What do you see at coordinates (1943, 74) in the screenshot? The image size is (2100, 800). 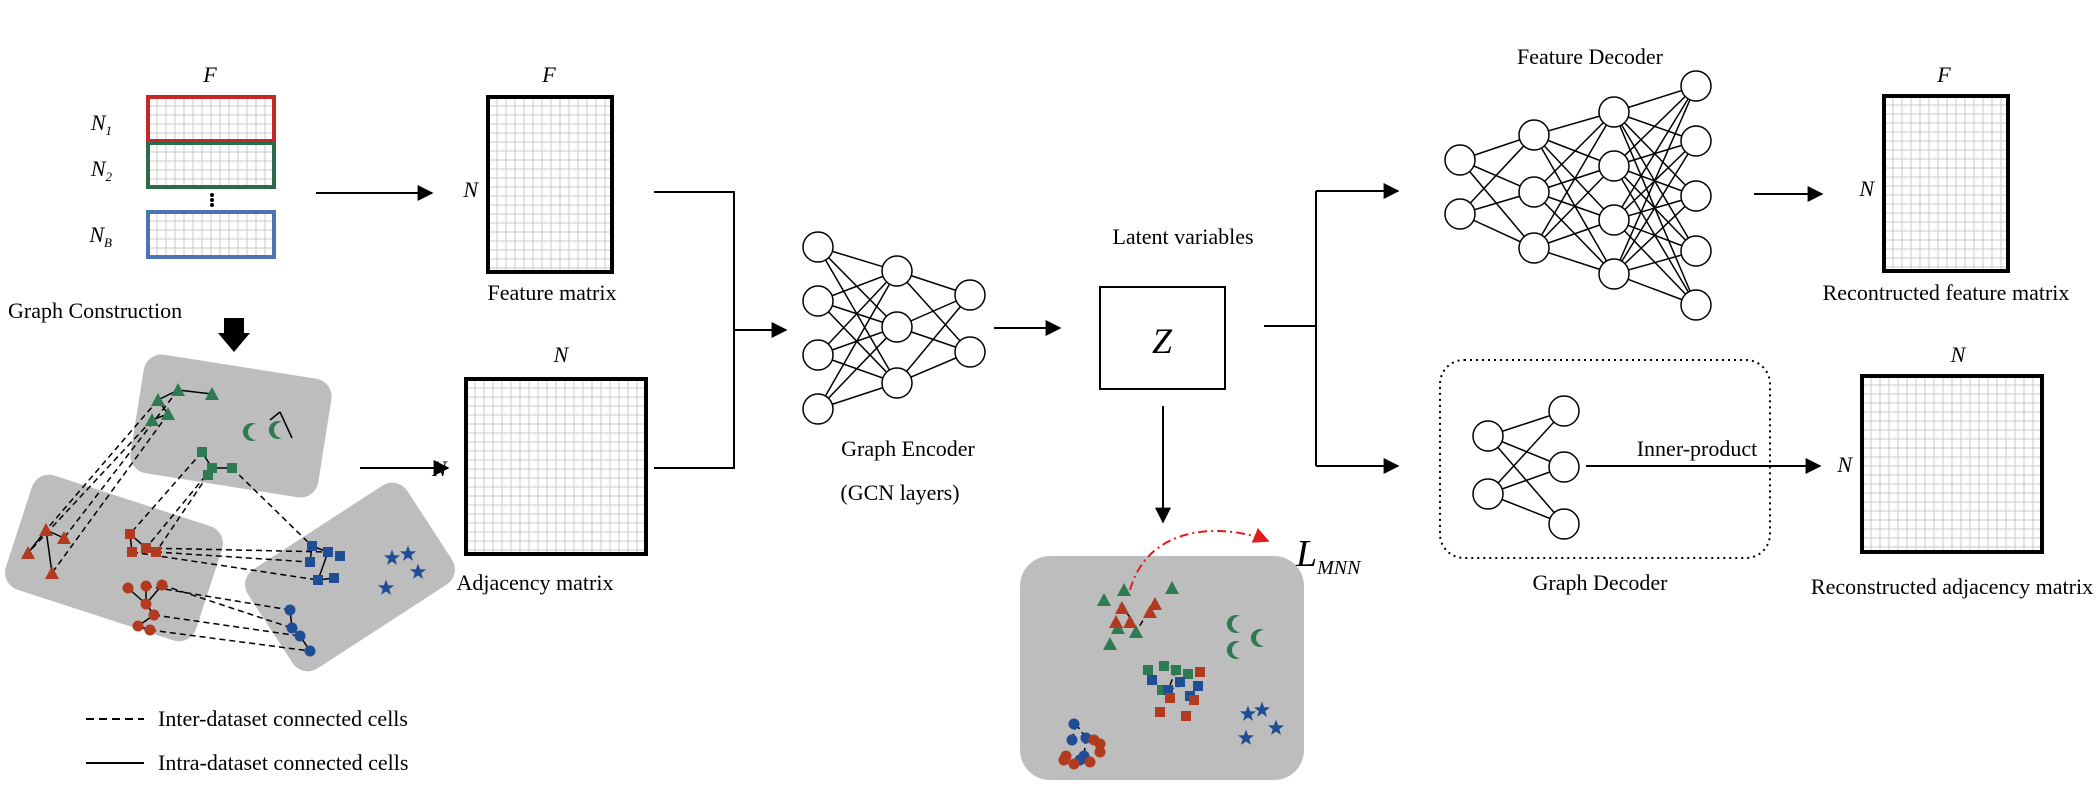 I see `recon-feature-f-label: F` at bounding box center [1943, 74].